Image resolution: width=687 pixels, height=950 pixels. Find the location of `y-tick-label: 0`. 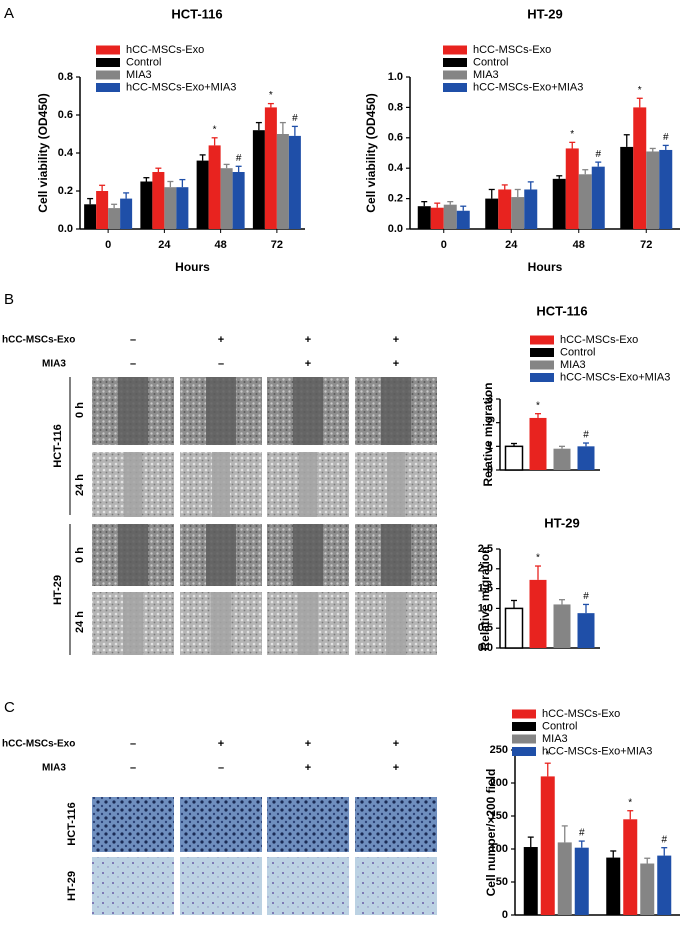

y-tick-label: 0 is located at coordinates (490, 470).